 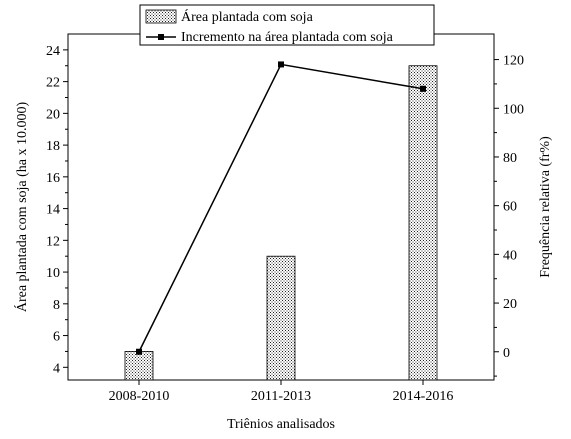 I want to click on y2-axis-title: Frequência relativa (fr%), so click(x=545, y=207).